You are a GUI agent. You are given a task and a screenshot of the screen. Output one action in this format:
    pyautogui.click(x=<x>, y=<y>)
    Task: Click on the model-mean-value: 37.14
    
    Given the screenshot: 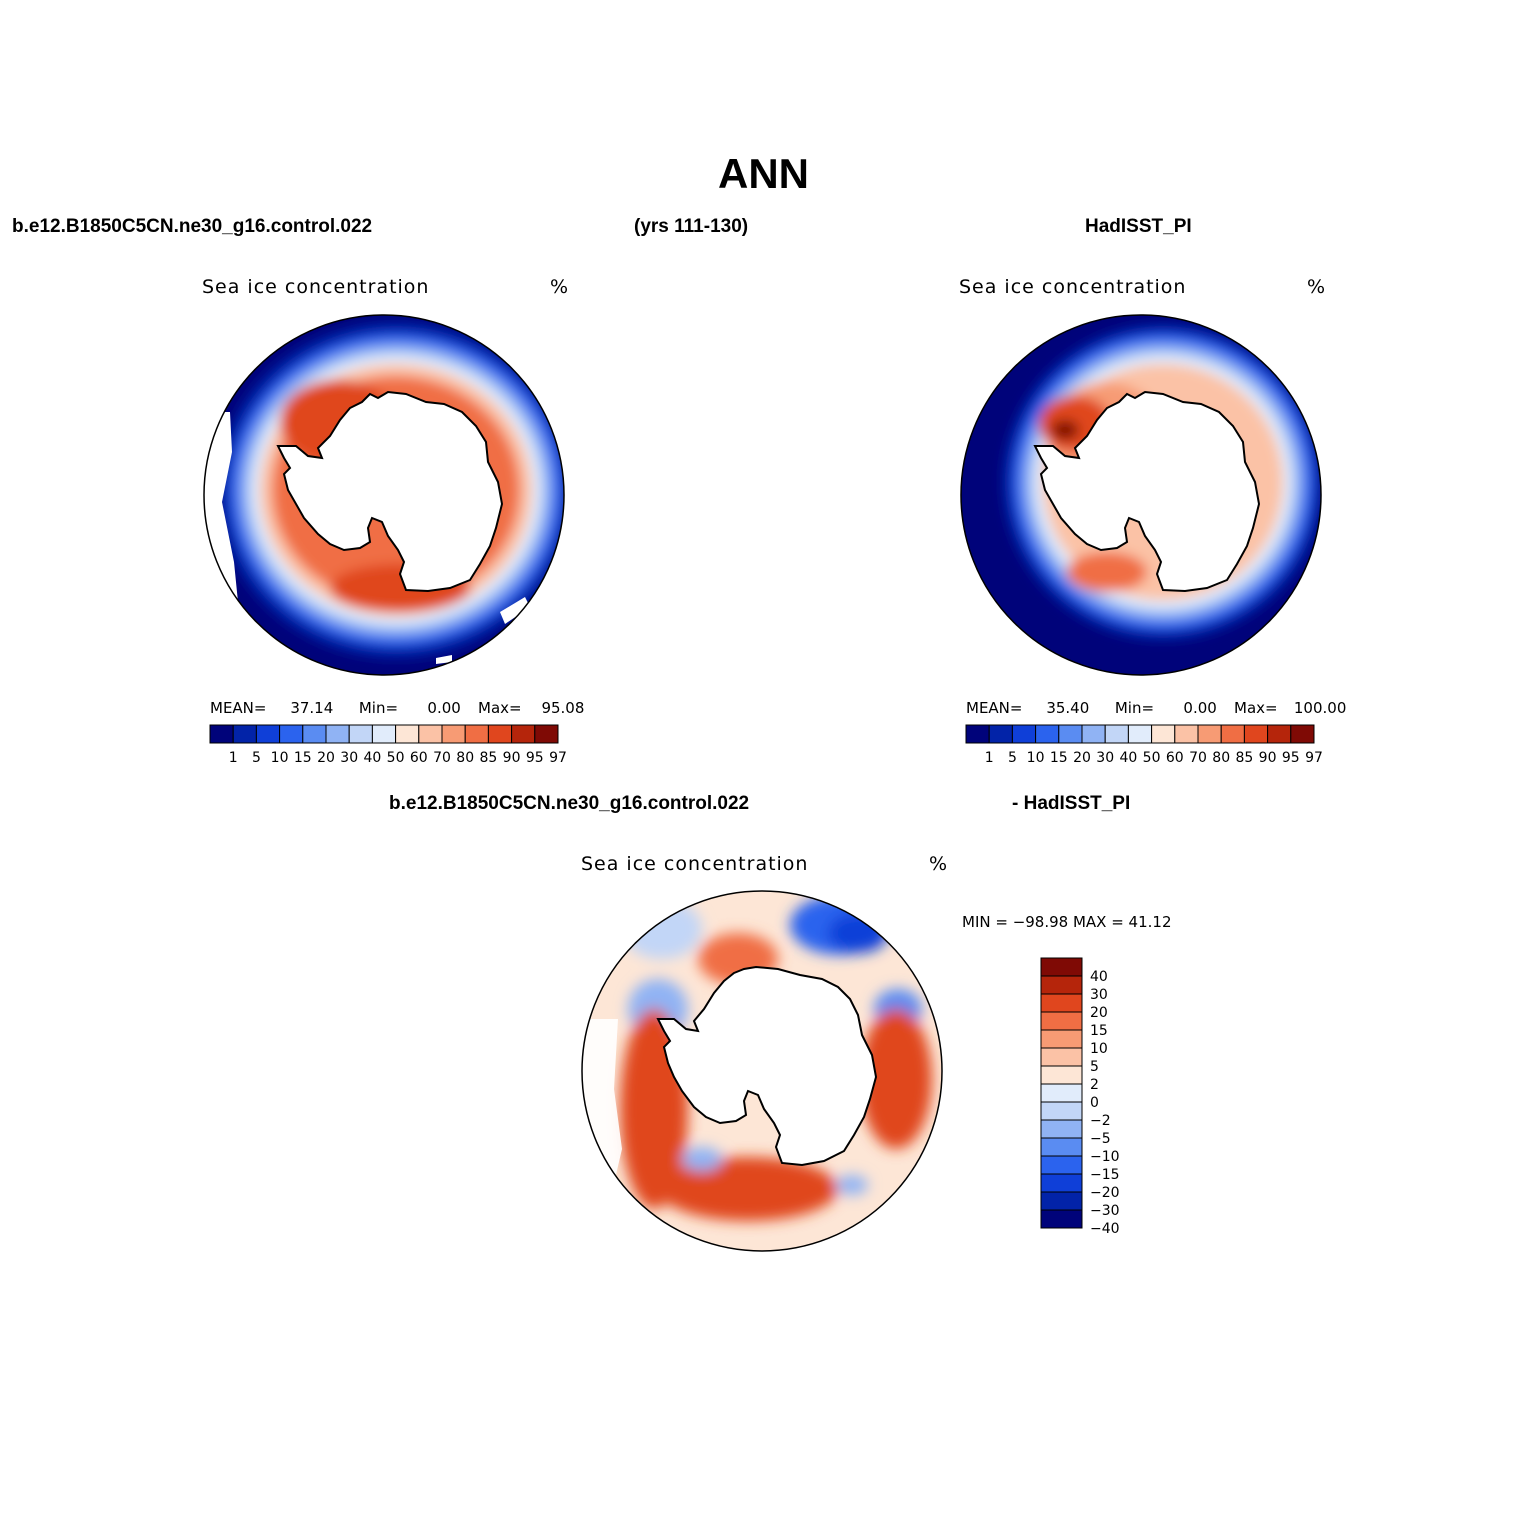 What is the action you would take?
    pyautogui.click(x=312, y=708)
    